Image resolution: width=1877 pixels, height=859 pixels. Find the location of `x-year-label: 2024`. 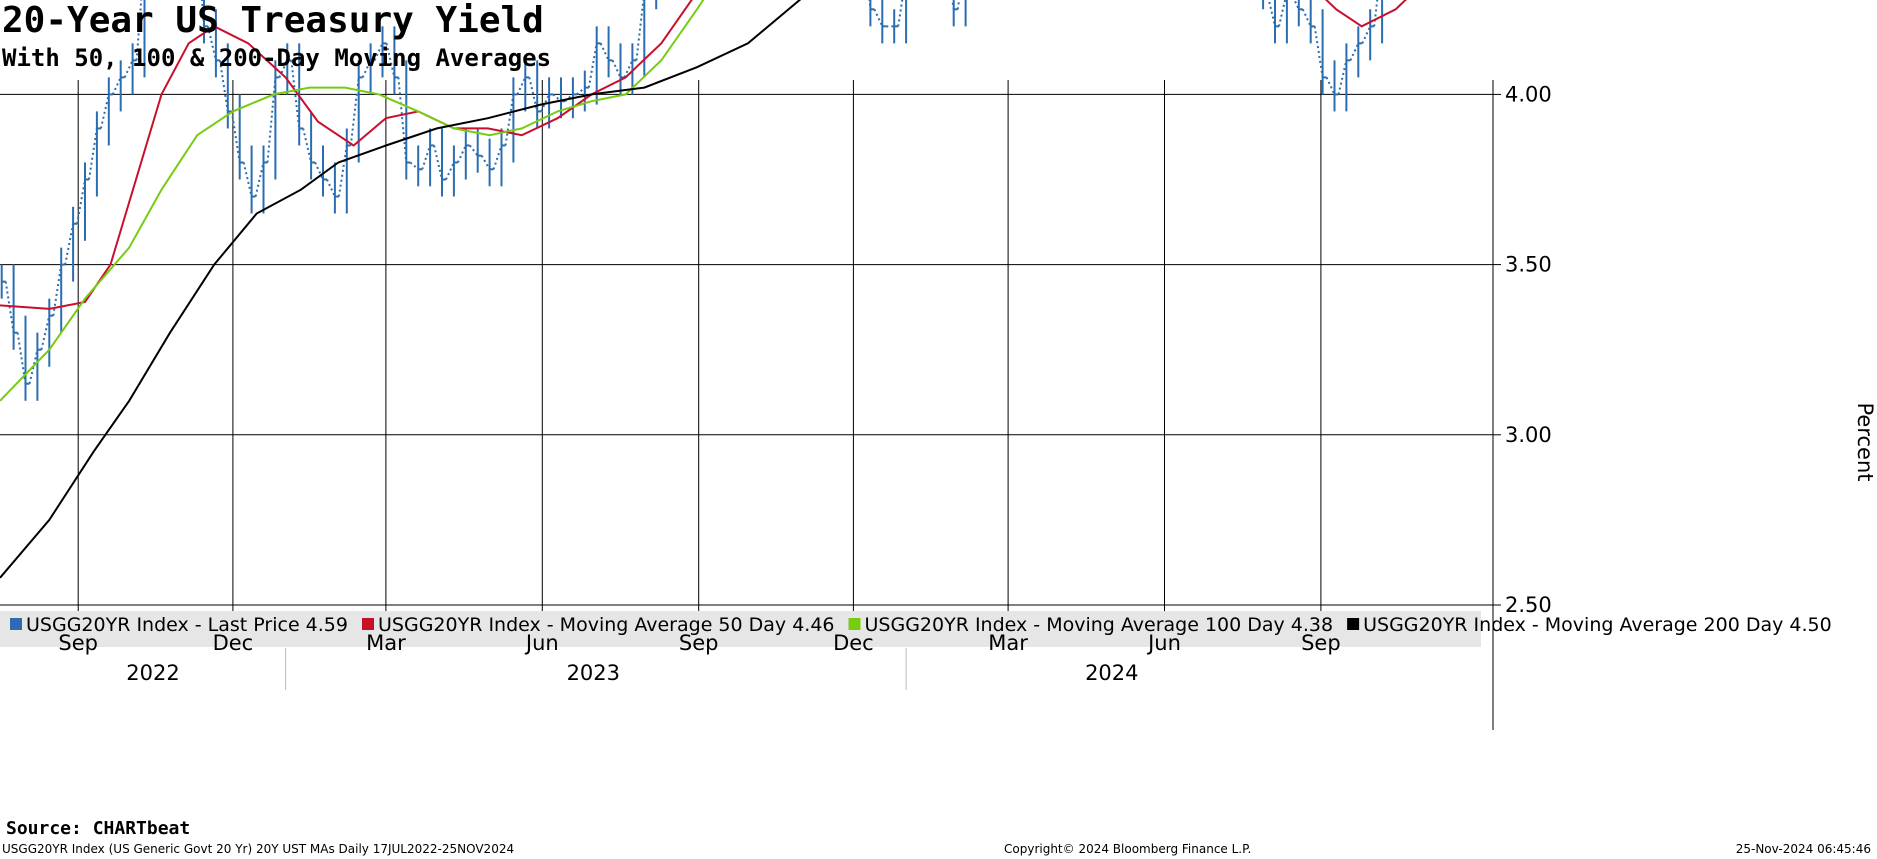

x-year-label: 2024 is located at coordinates (1111, 673).